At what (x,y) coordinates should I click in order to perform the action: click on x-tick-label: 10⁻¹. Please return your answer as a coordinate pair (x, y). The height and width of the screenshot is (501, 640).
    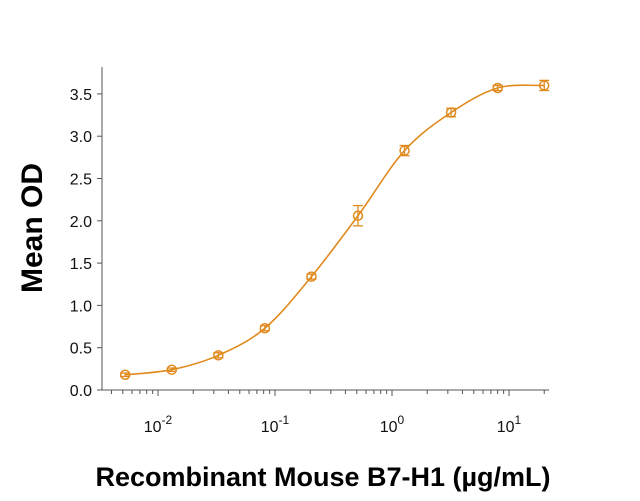
    Looking at the image, I should click on (275, 424).